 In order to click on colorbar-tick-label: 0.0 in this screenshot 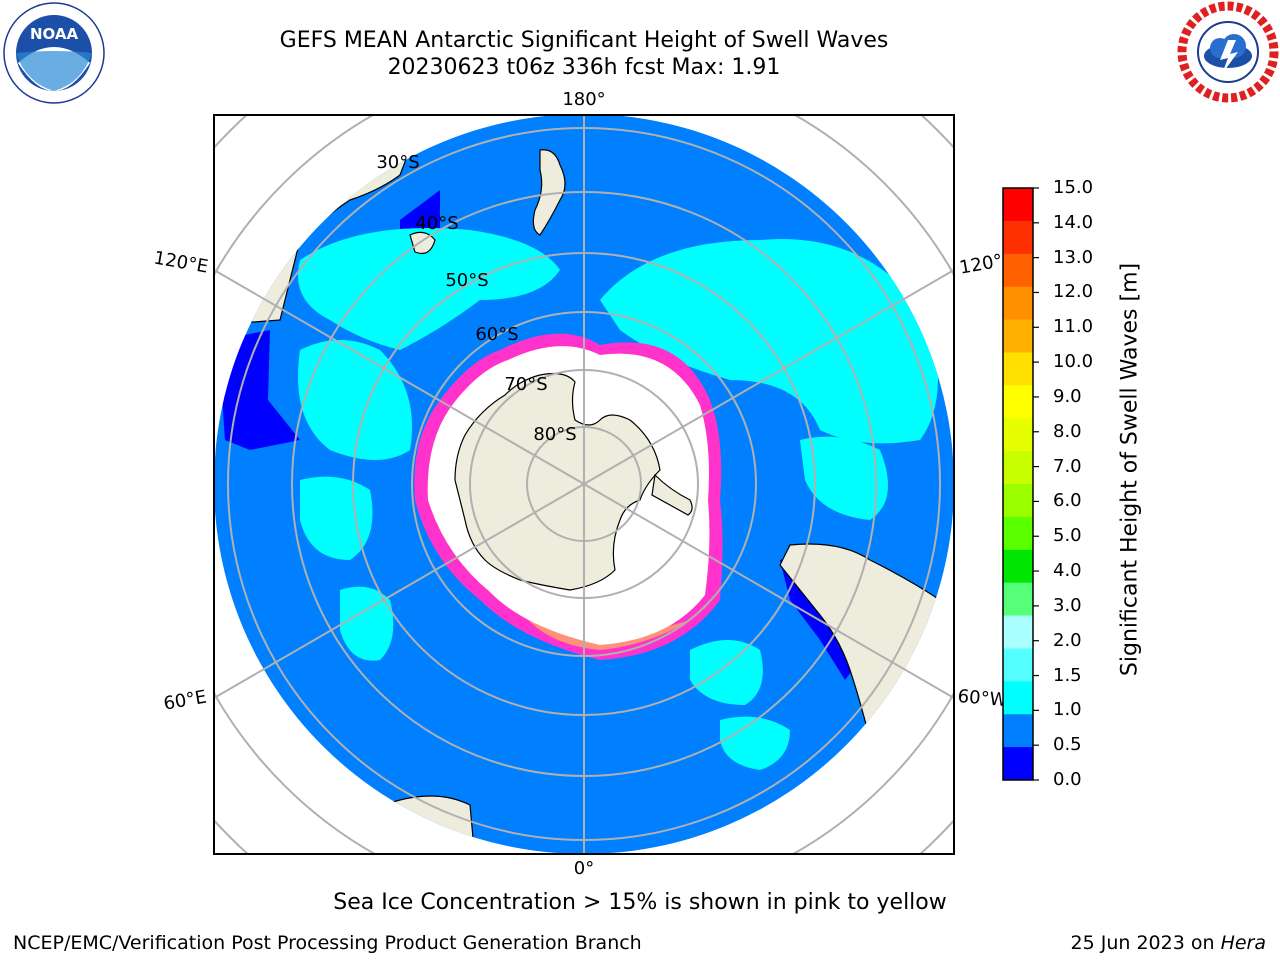, I will do `click(1067, 779)`.